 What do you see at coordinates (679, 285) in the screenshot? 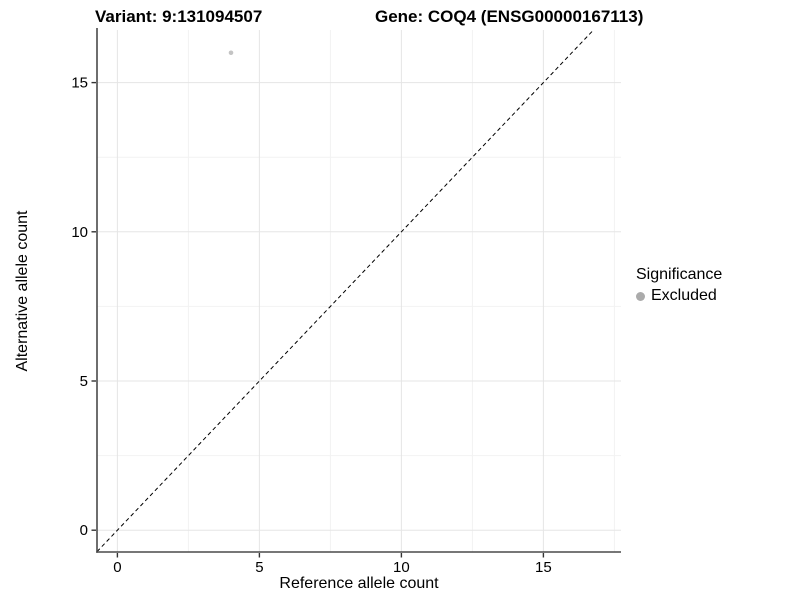
I see `legend: Significance Excluded` at bounding box center [679, 285].